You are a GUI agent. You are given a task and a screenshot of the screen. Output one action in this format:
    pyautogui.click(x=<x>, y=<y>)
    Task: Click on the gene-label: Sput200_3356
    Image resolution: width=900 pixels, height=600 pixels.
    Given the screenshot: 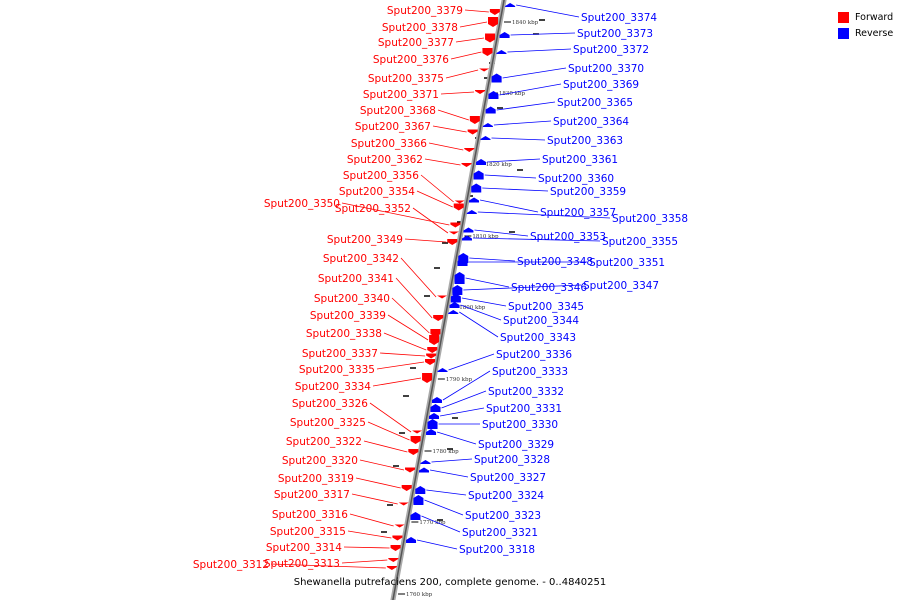 What is the action you would take?
    pyautogui.click(x=381, y=176)
    